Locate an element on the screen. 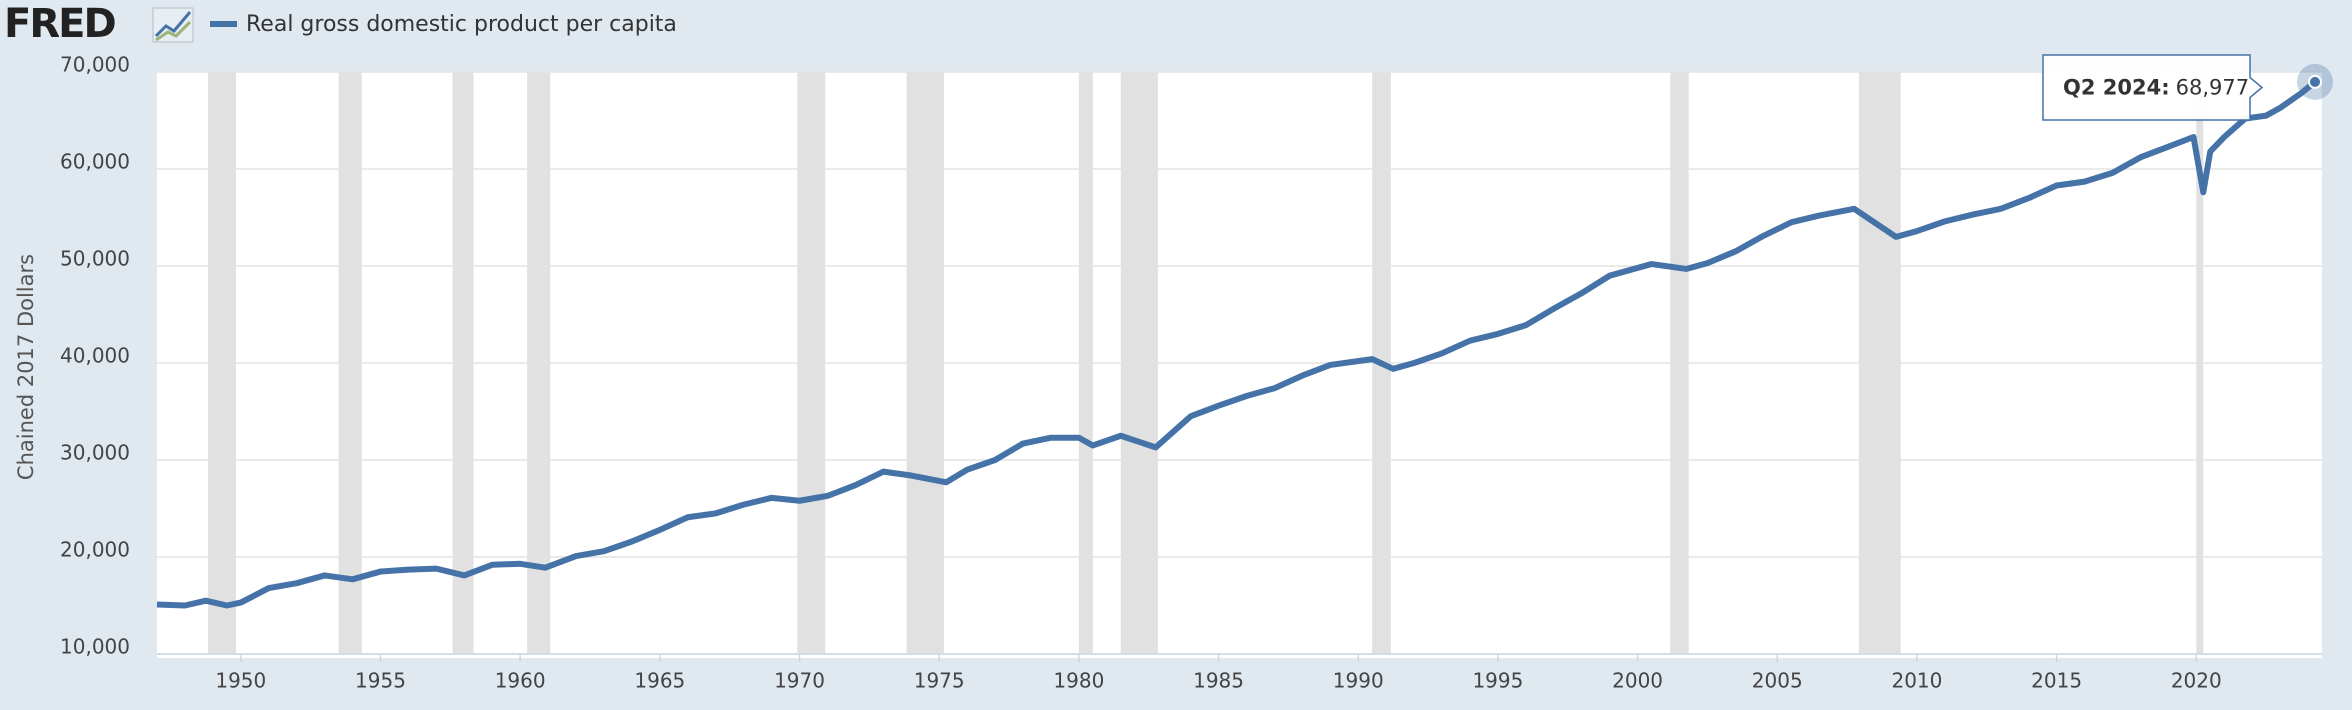  tooltip-text: Q2 2024: 68,977 is located at coordinates (2156, 88).